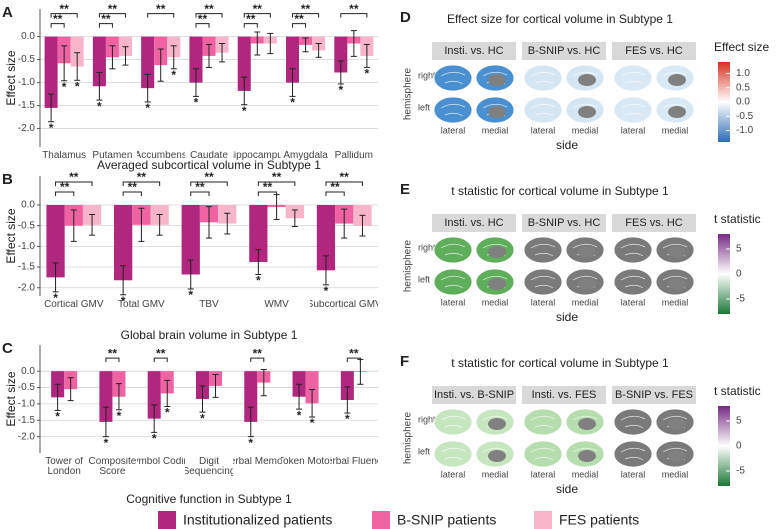 This screenshot has height=529, width=779. Describe the element at coordinates (28, 205) in the screenshot. I see `y-tick-label: 0.0` at that location.